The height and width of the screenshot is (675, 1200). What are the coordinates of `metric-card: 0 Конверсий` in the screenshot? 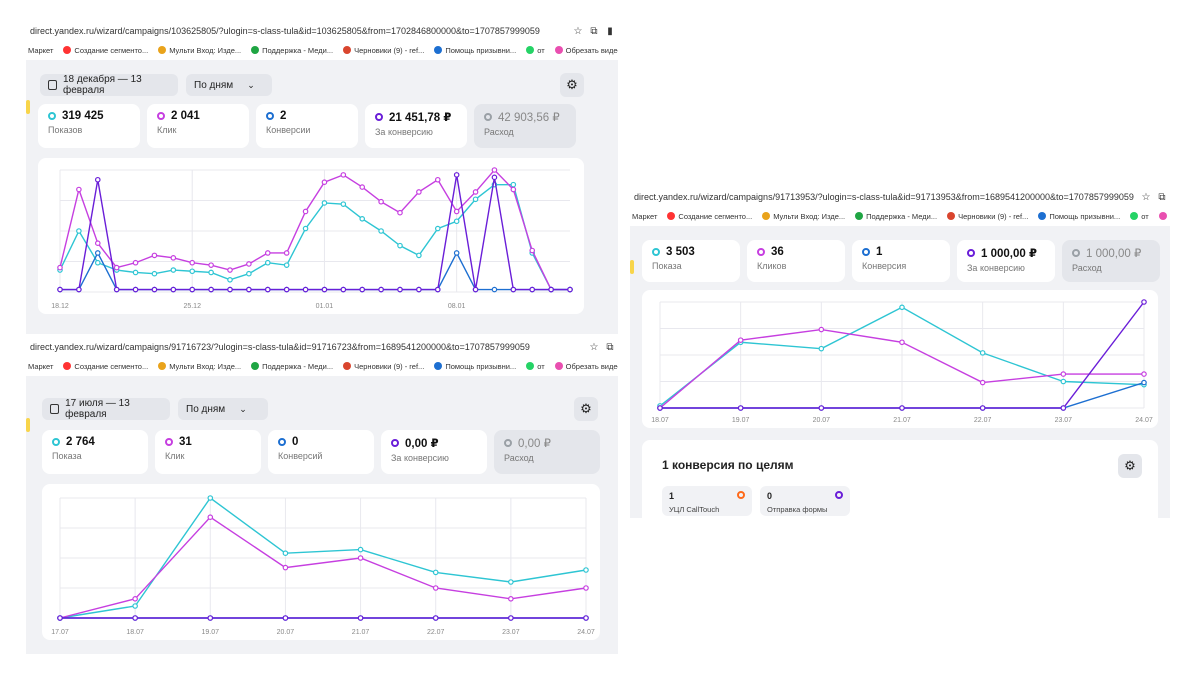 It's located at (321, 452).